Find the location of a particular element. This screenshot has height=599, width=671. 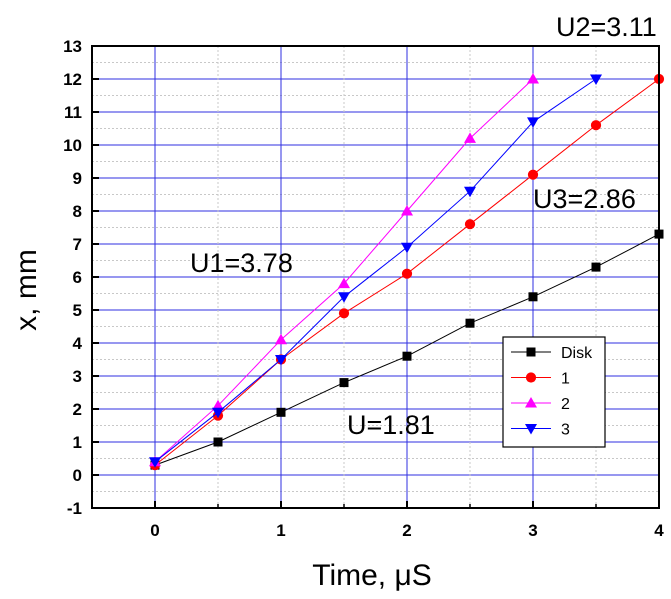

y-tick-label: 2 is located at coordinates (77, 409).